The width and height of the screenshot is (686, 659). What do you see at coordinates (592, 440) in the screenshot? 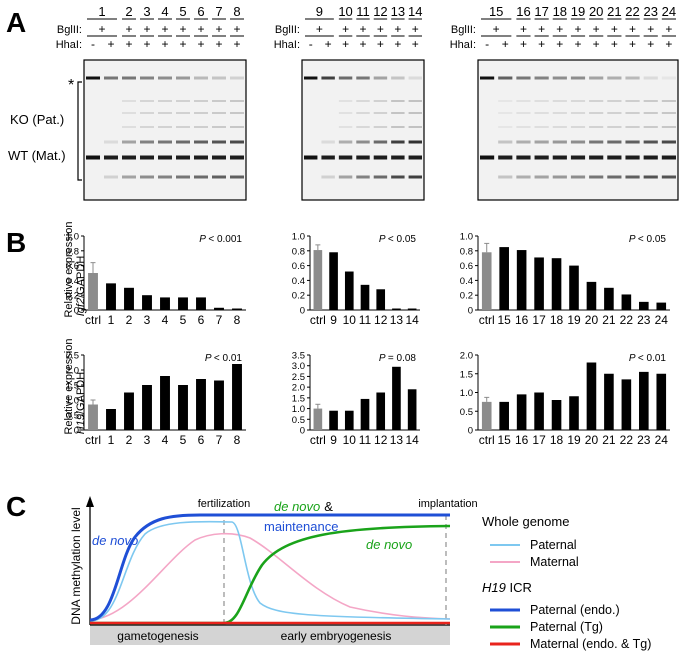
I see `x-tick-label: 20` at bounding box center [592, 440].